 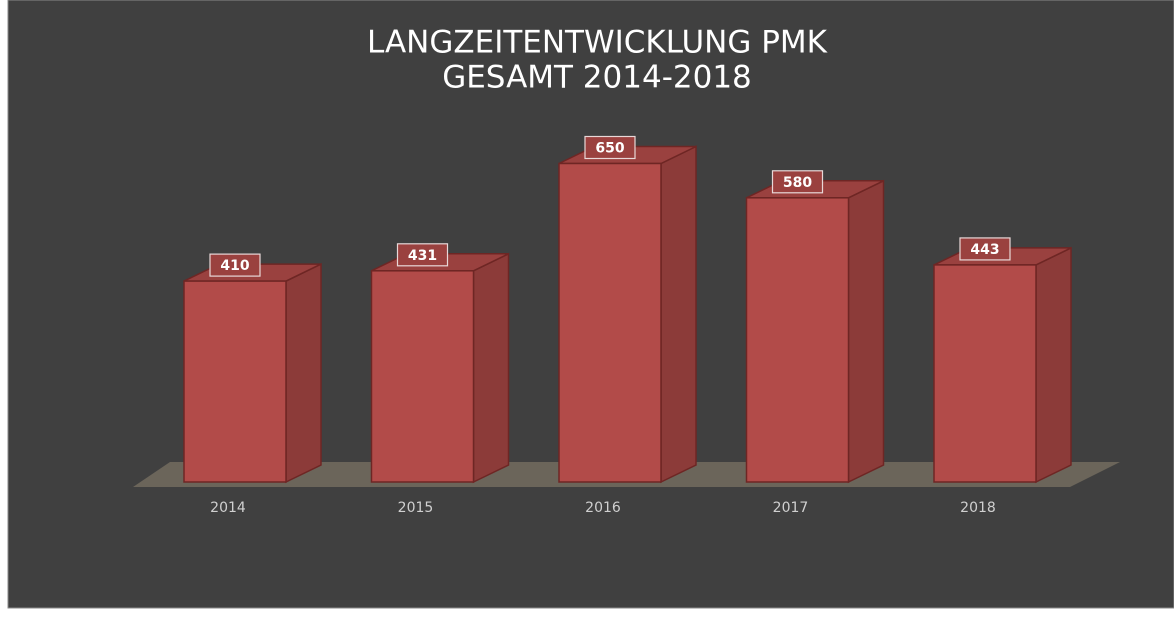 I want to click on x-tick-label: 2014, so click(x=228, y=508).